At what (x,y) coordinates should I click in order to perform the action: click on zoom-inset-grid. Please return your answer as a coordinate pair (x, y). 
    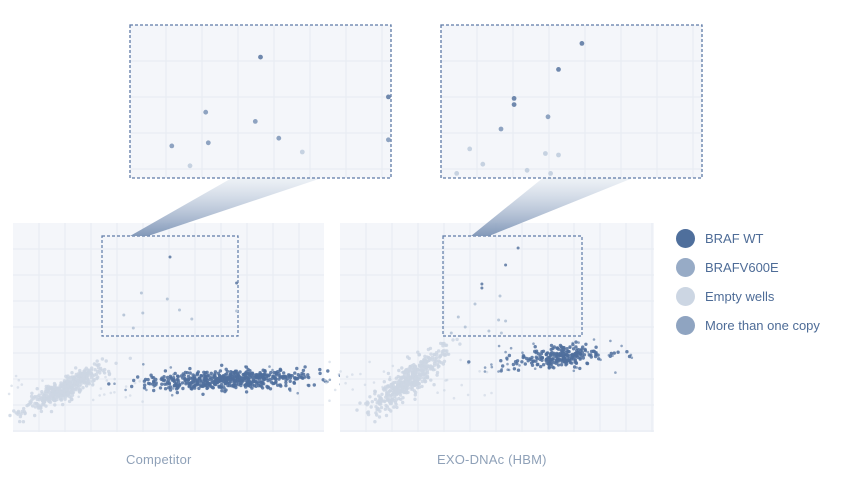
    Looking at the image, I should click on (260, 101).